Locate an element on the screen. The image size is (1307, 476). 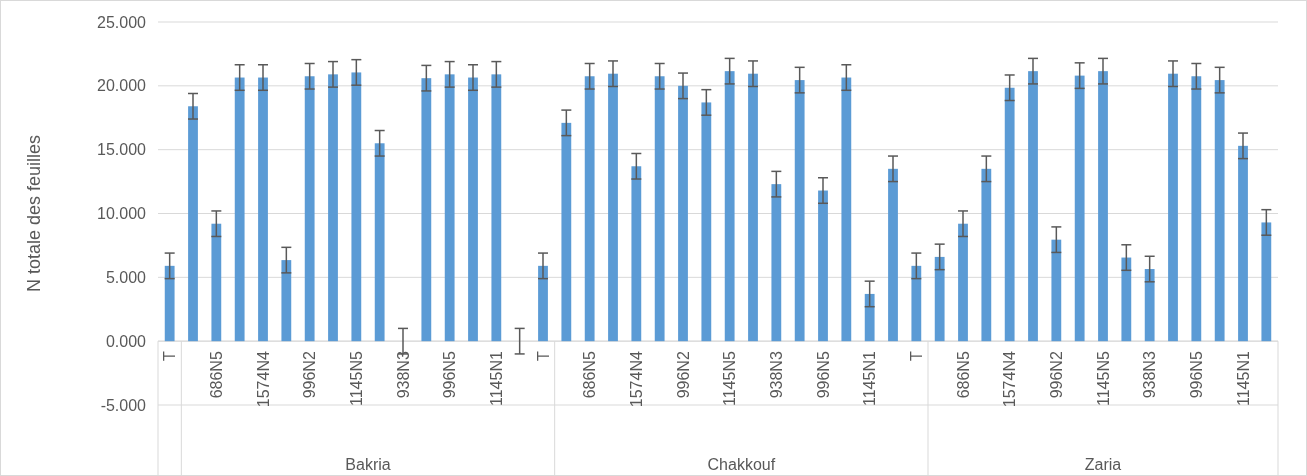
text: Chakkouf is located at coordinates (741, 464).